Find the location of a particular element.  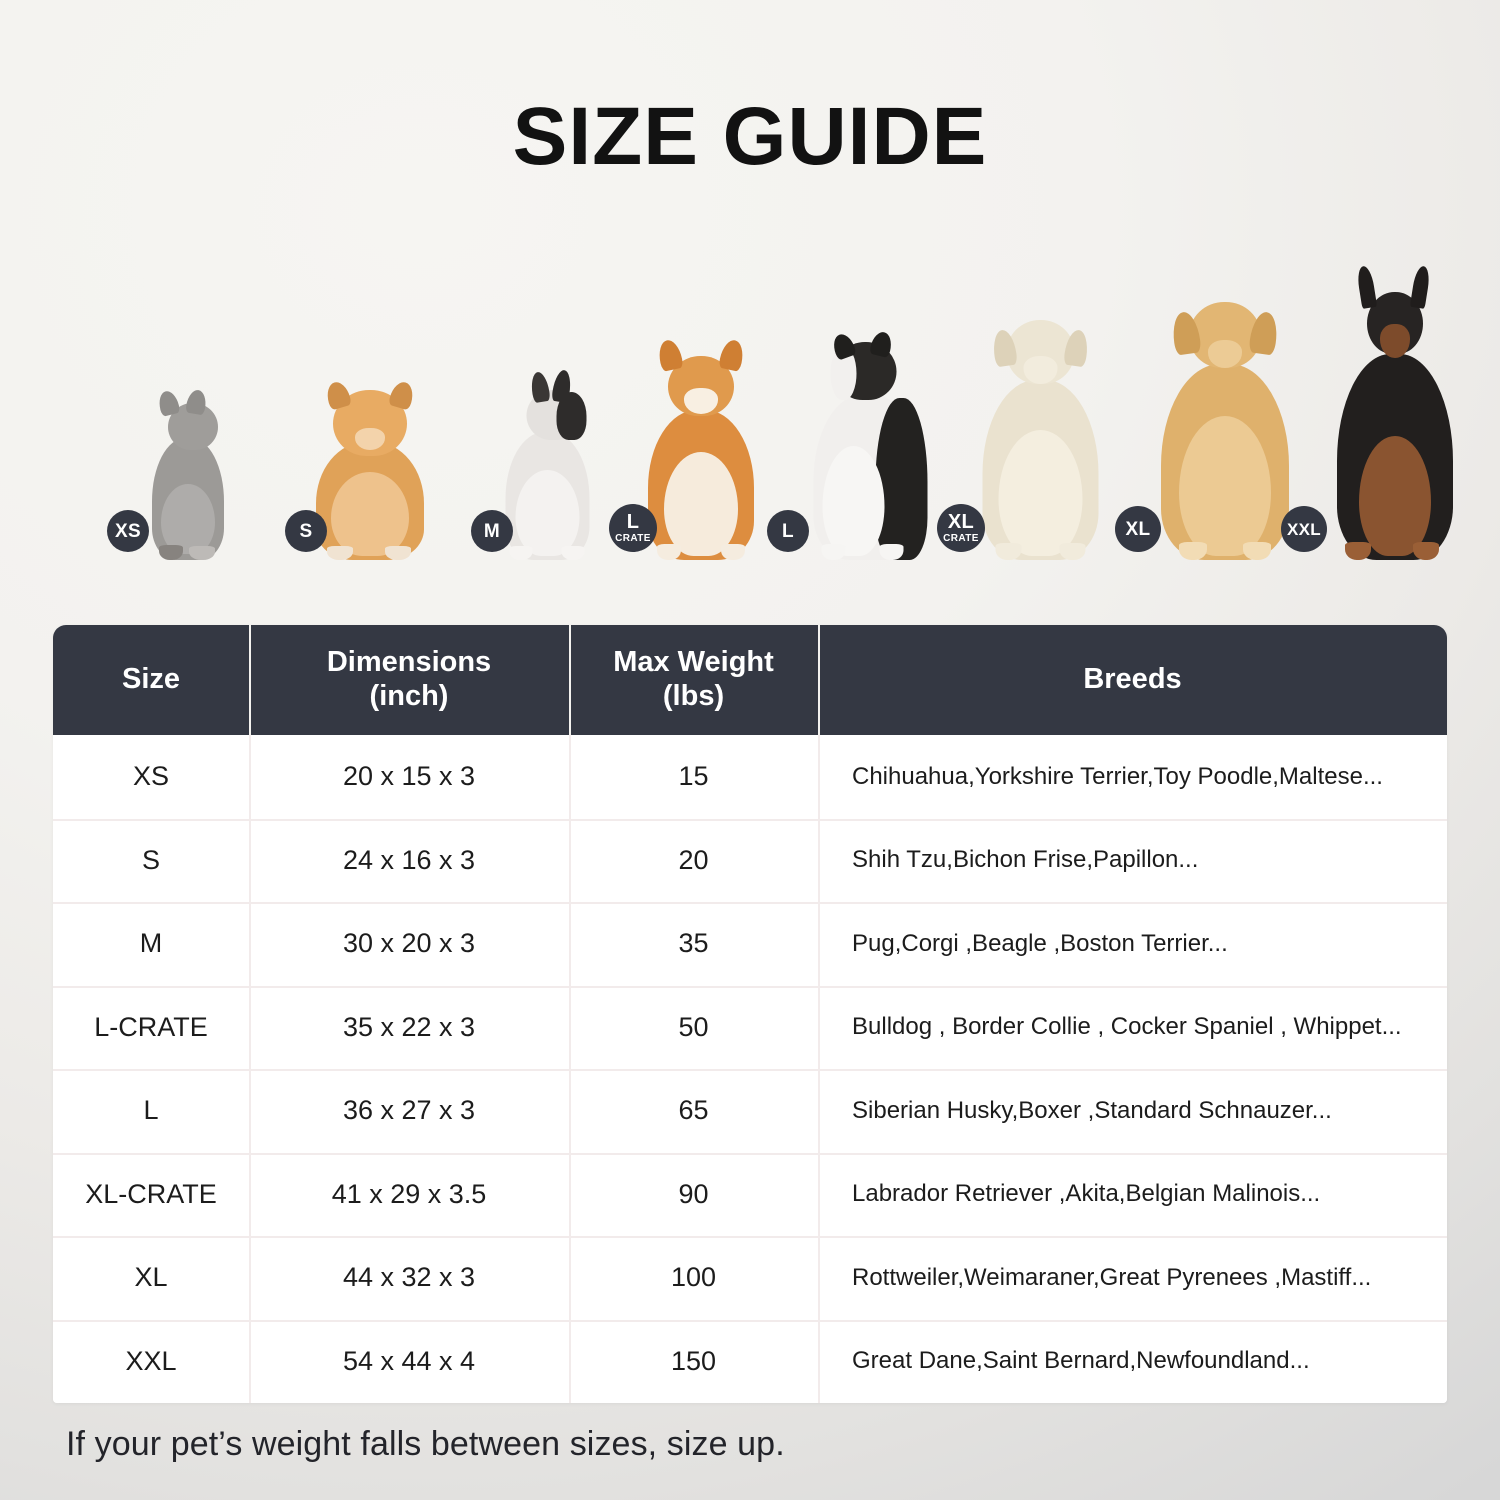

shiba-paw-right is located at coordinates (733, 552).